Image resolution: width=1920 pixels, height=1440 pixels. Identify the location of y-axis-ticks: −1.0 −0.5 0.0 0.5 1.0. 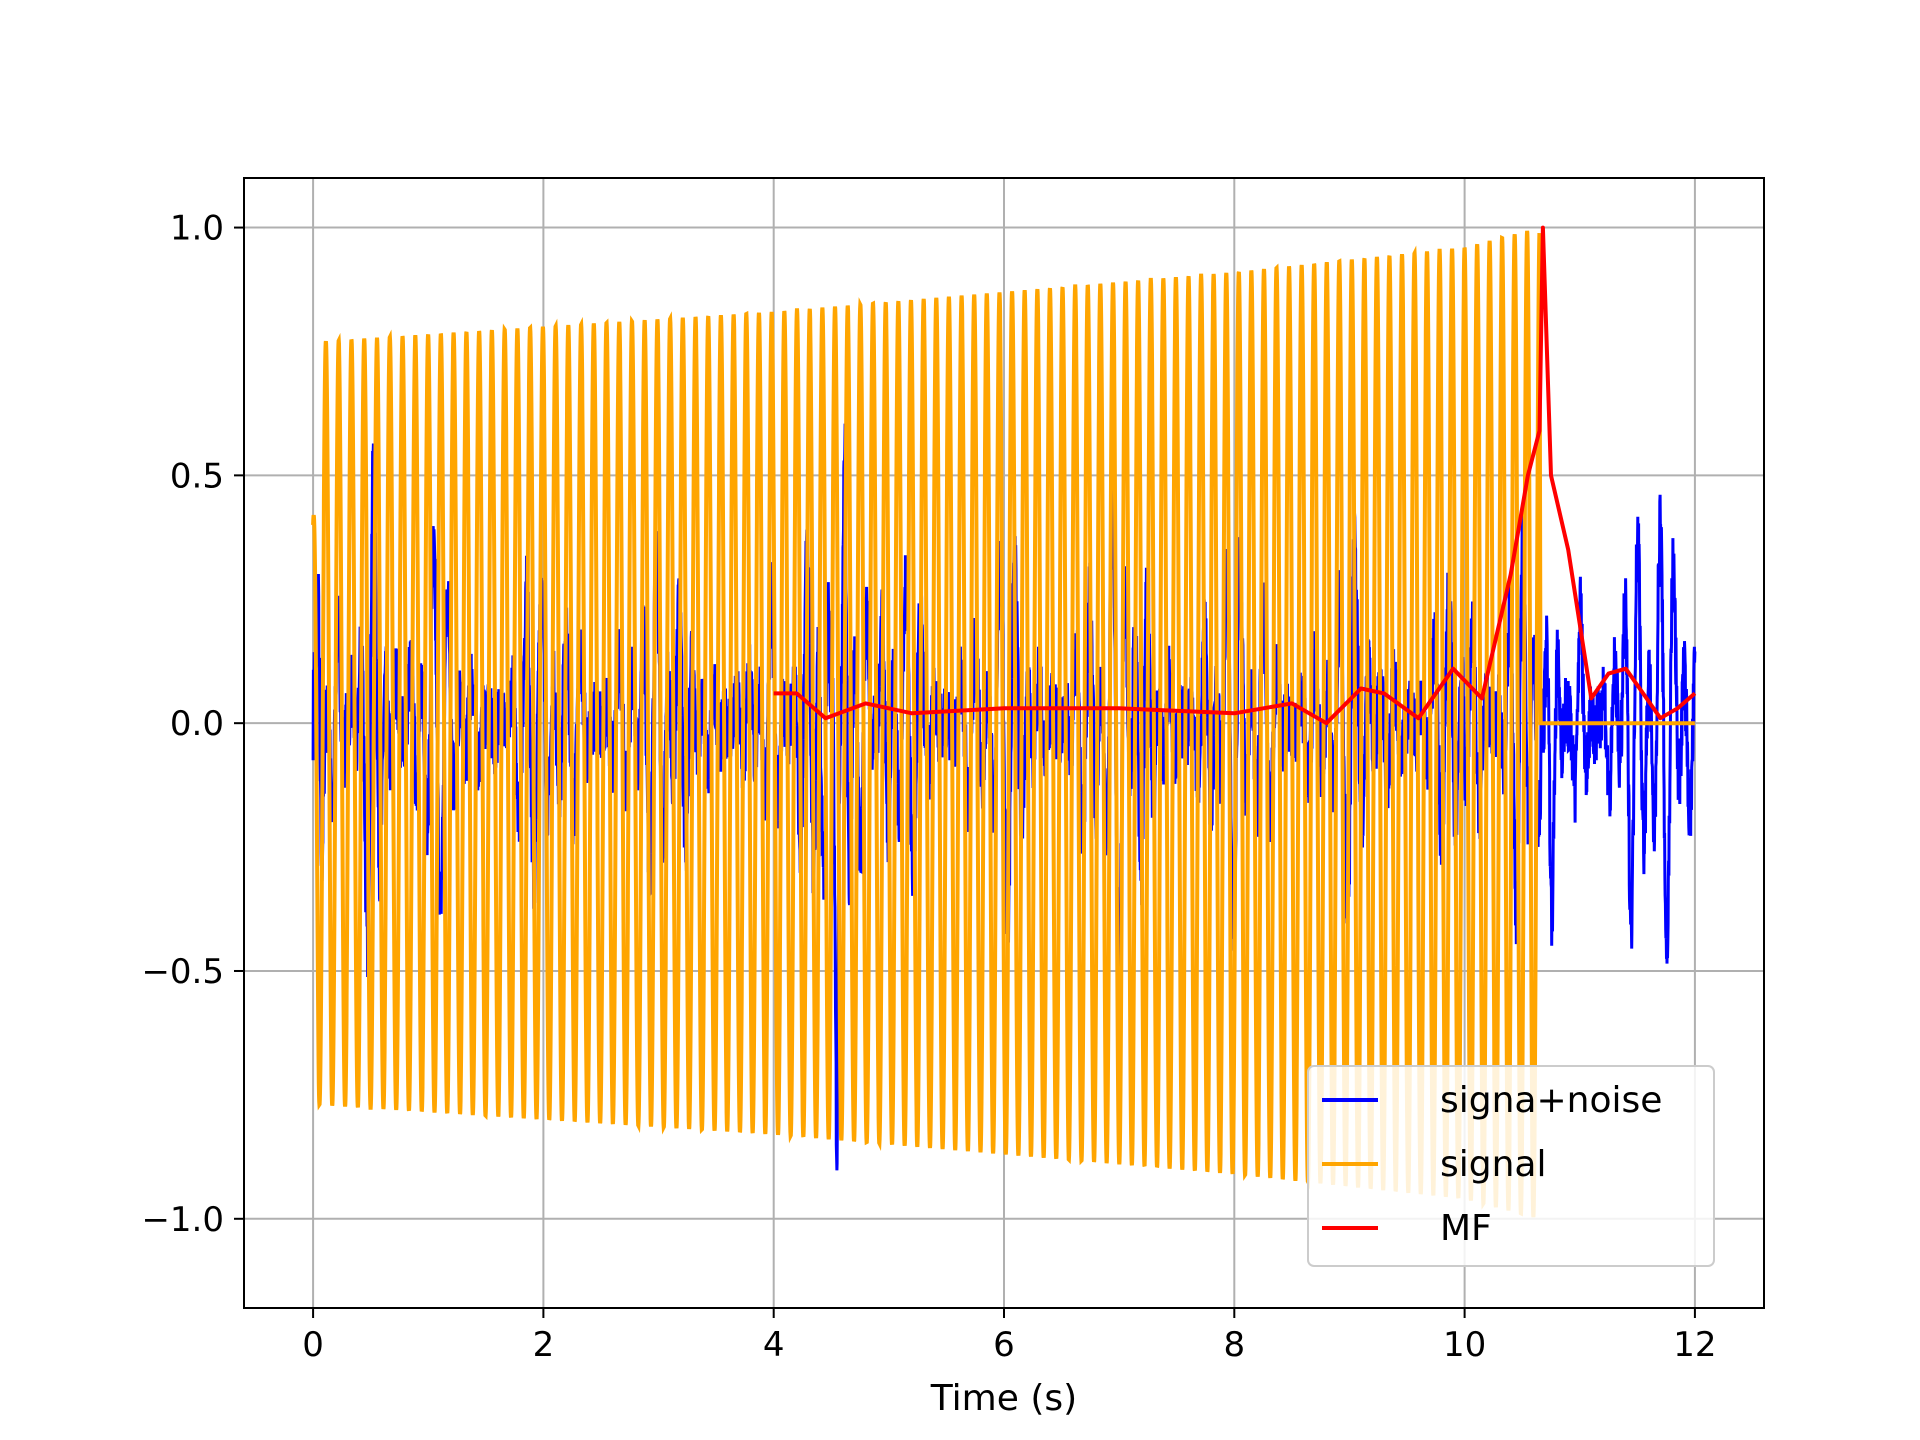
(192, 724).